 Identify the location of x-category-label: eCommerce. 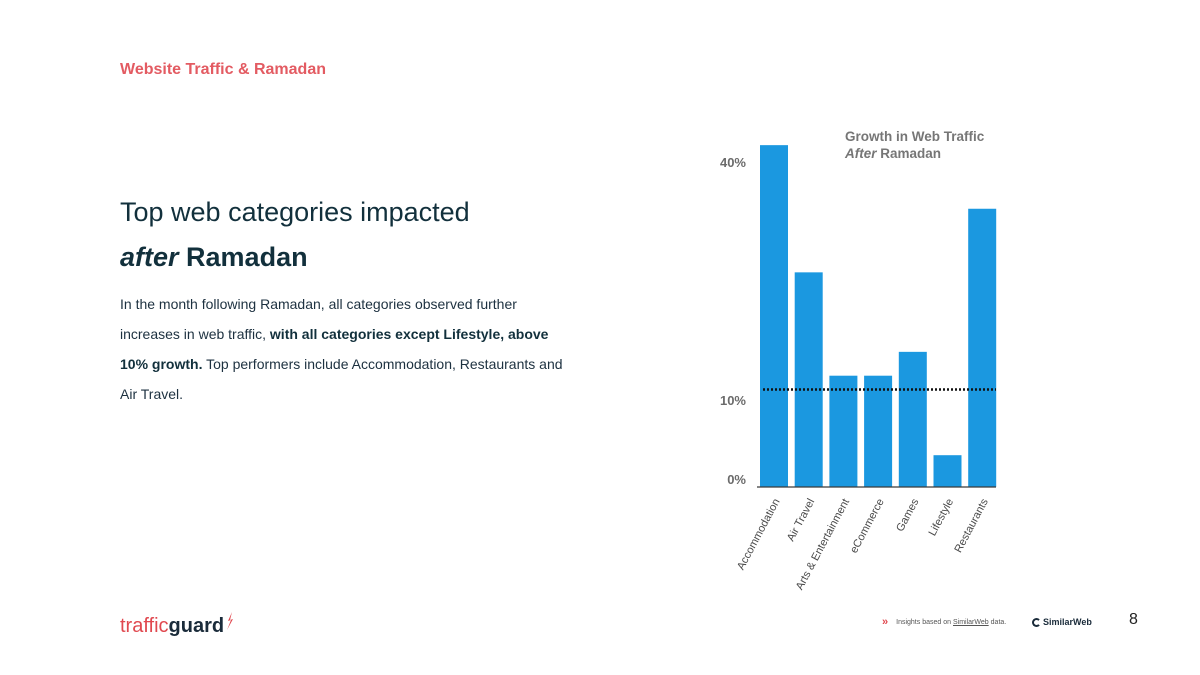
(867, 526).